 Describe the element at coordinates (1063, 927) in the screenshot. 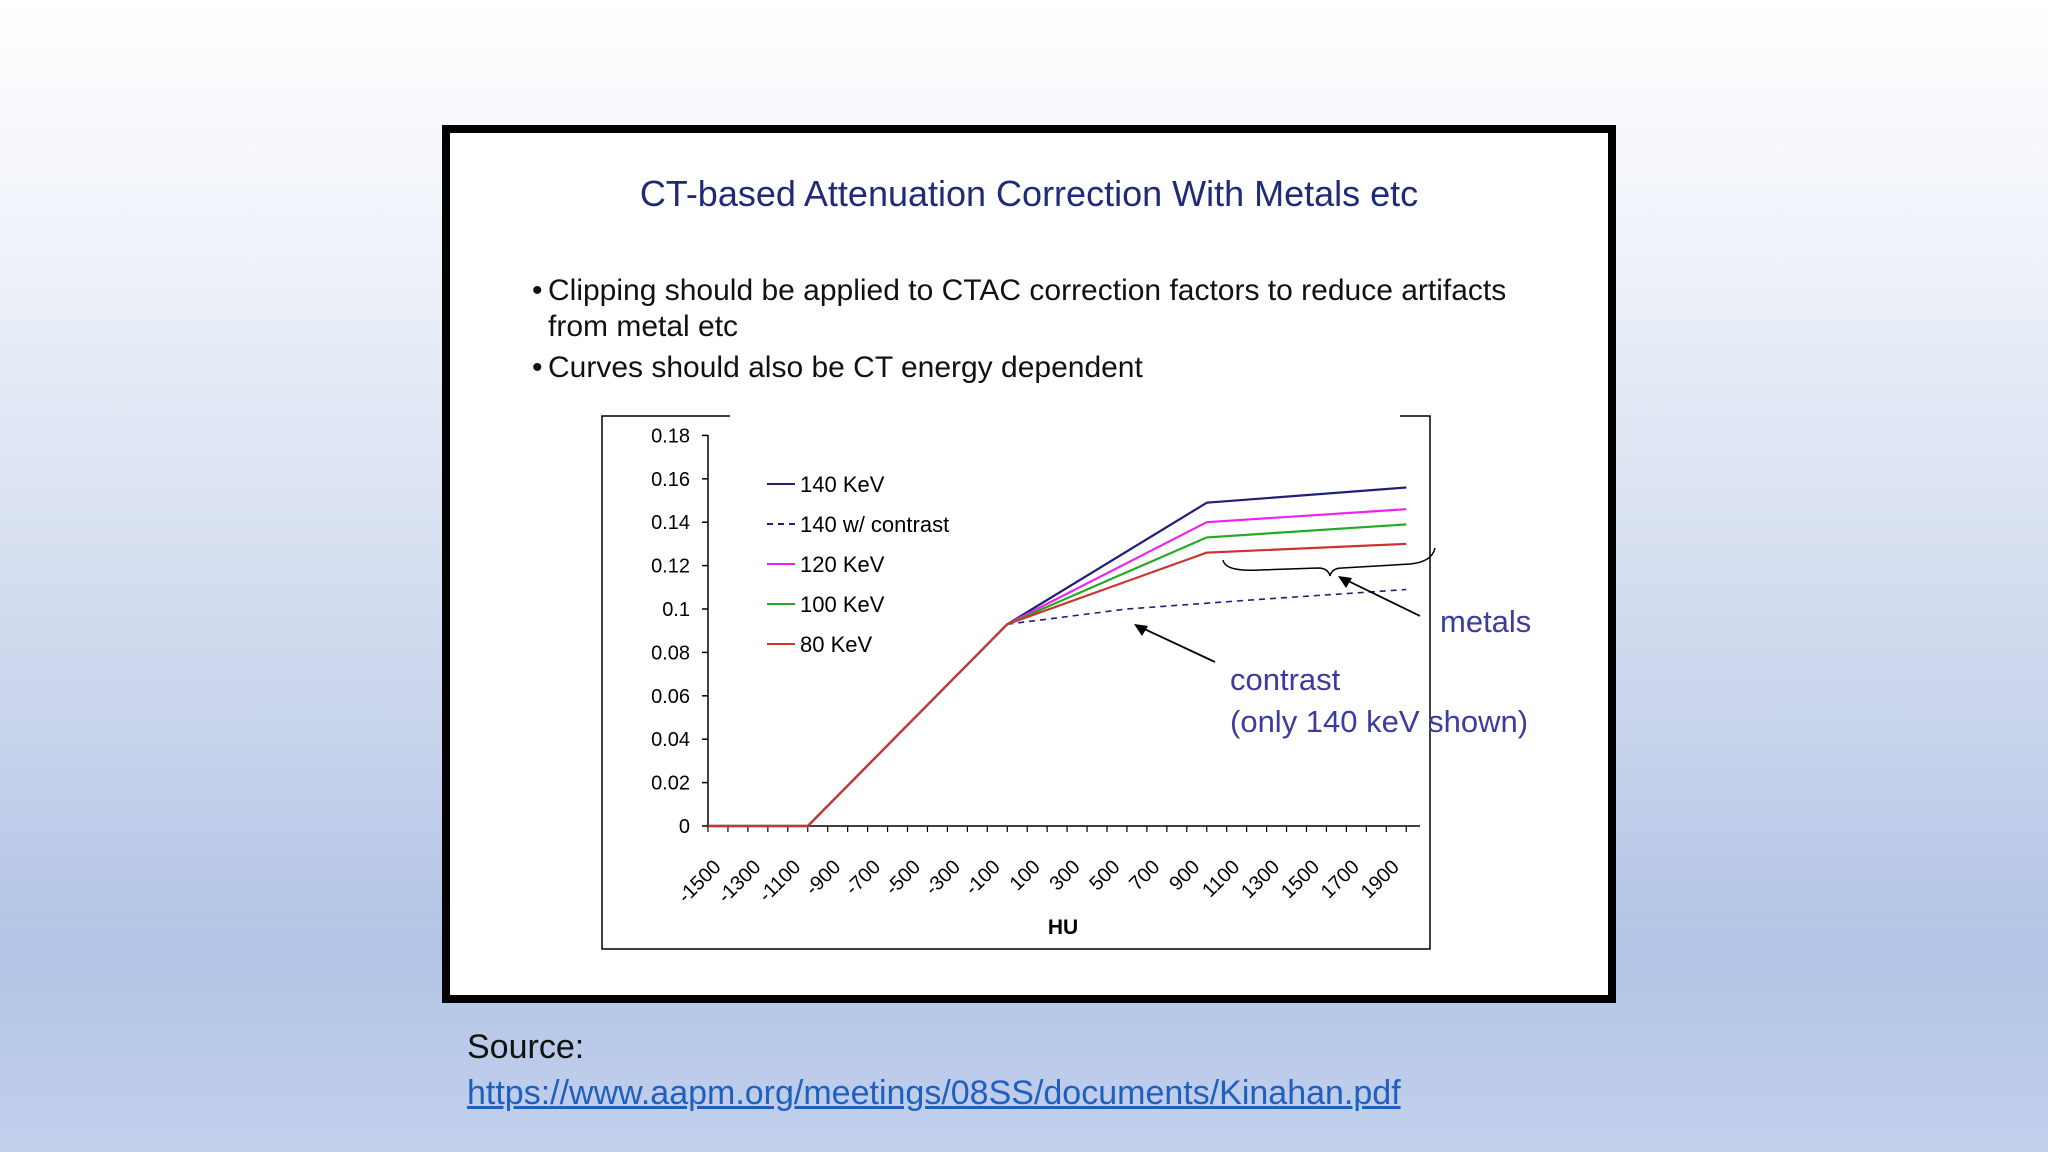

I see `x-axis-label: HU` at that location.